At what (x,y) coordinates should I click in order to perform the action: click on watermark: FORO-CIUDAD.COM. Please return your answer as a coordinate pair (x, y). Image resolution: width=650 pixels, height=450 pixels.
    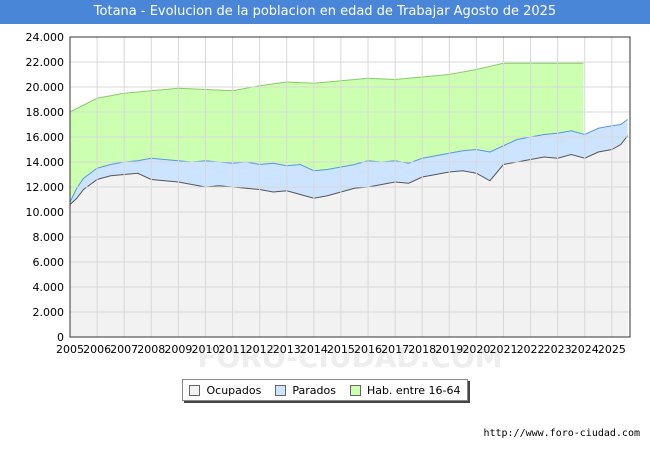
    Looking at the image, I should click on (349, 357).